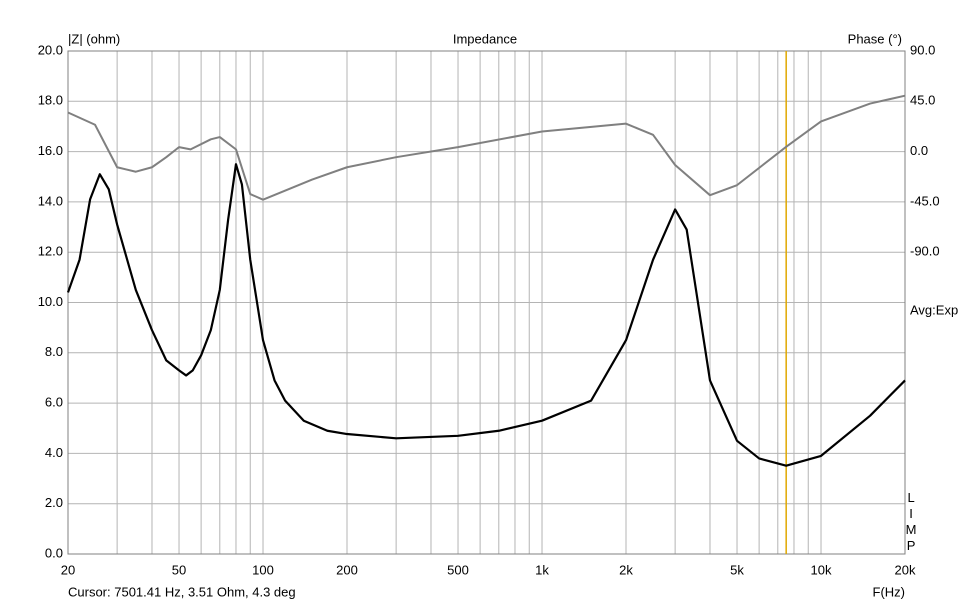  I want to click on y-tick-label: 18.0, so click(50, 100).